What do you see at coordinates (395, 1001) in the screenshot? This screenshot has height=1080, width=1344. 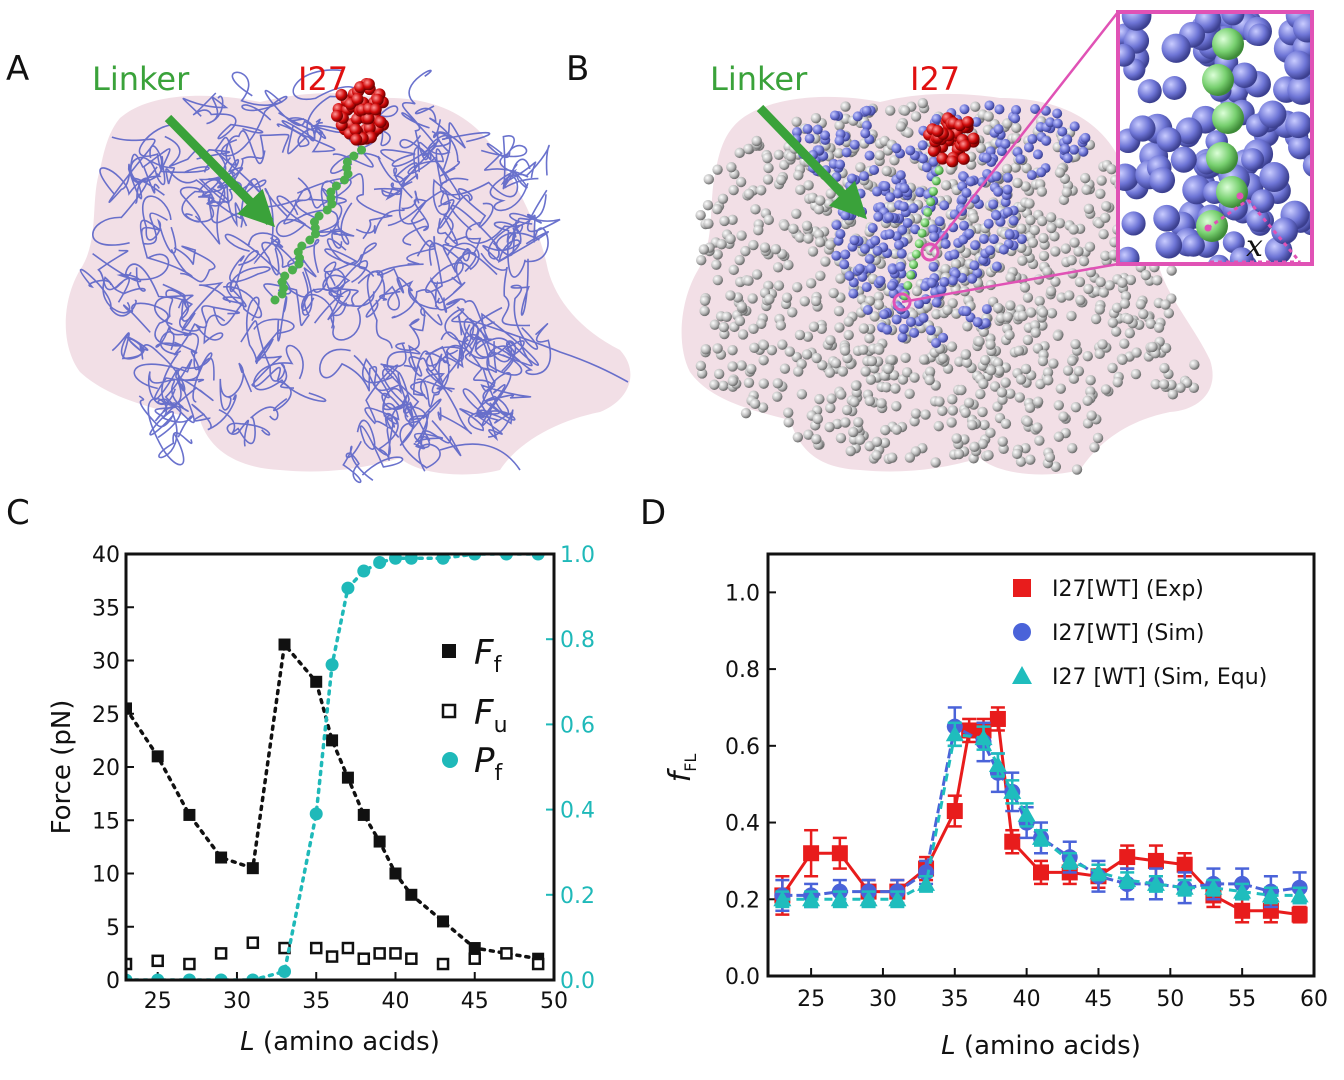 I see `x-tick-label: 40` at bounding box center [395, 1001].